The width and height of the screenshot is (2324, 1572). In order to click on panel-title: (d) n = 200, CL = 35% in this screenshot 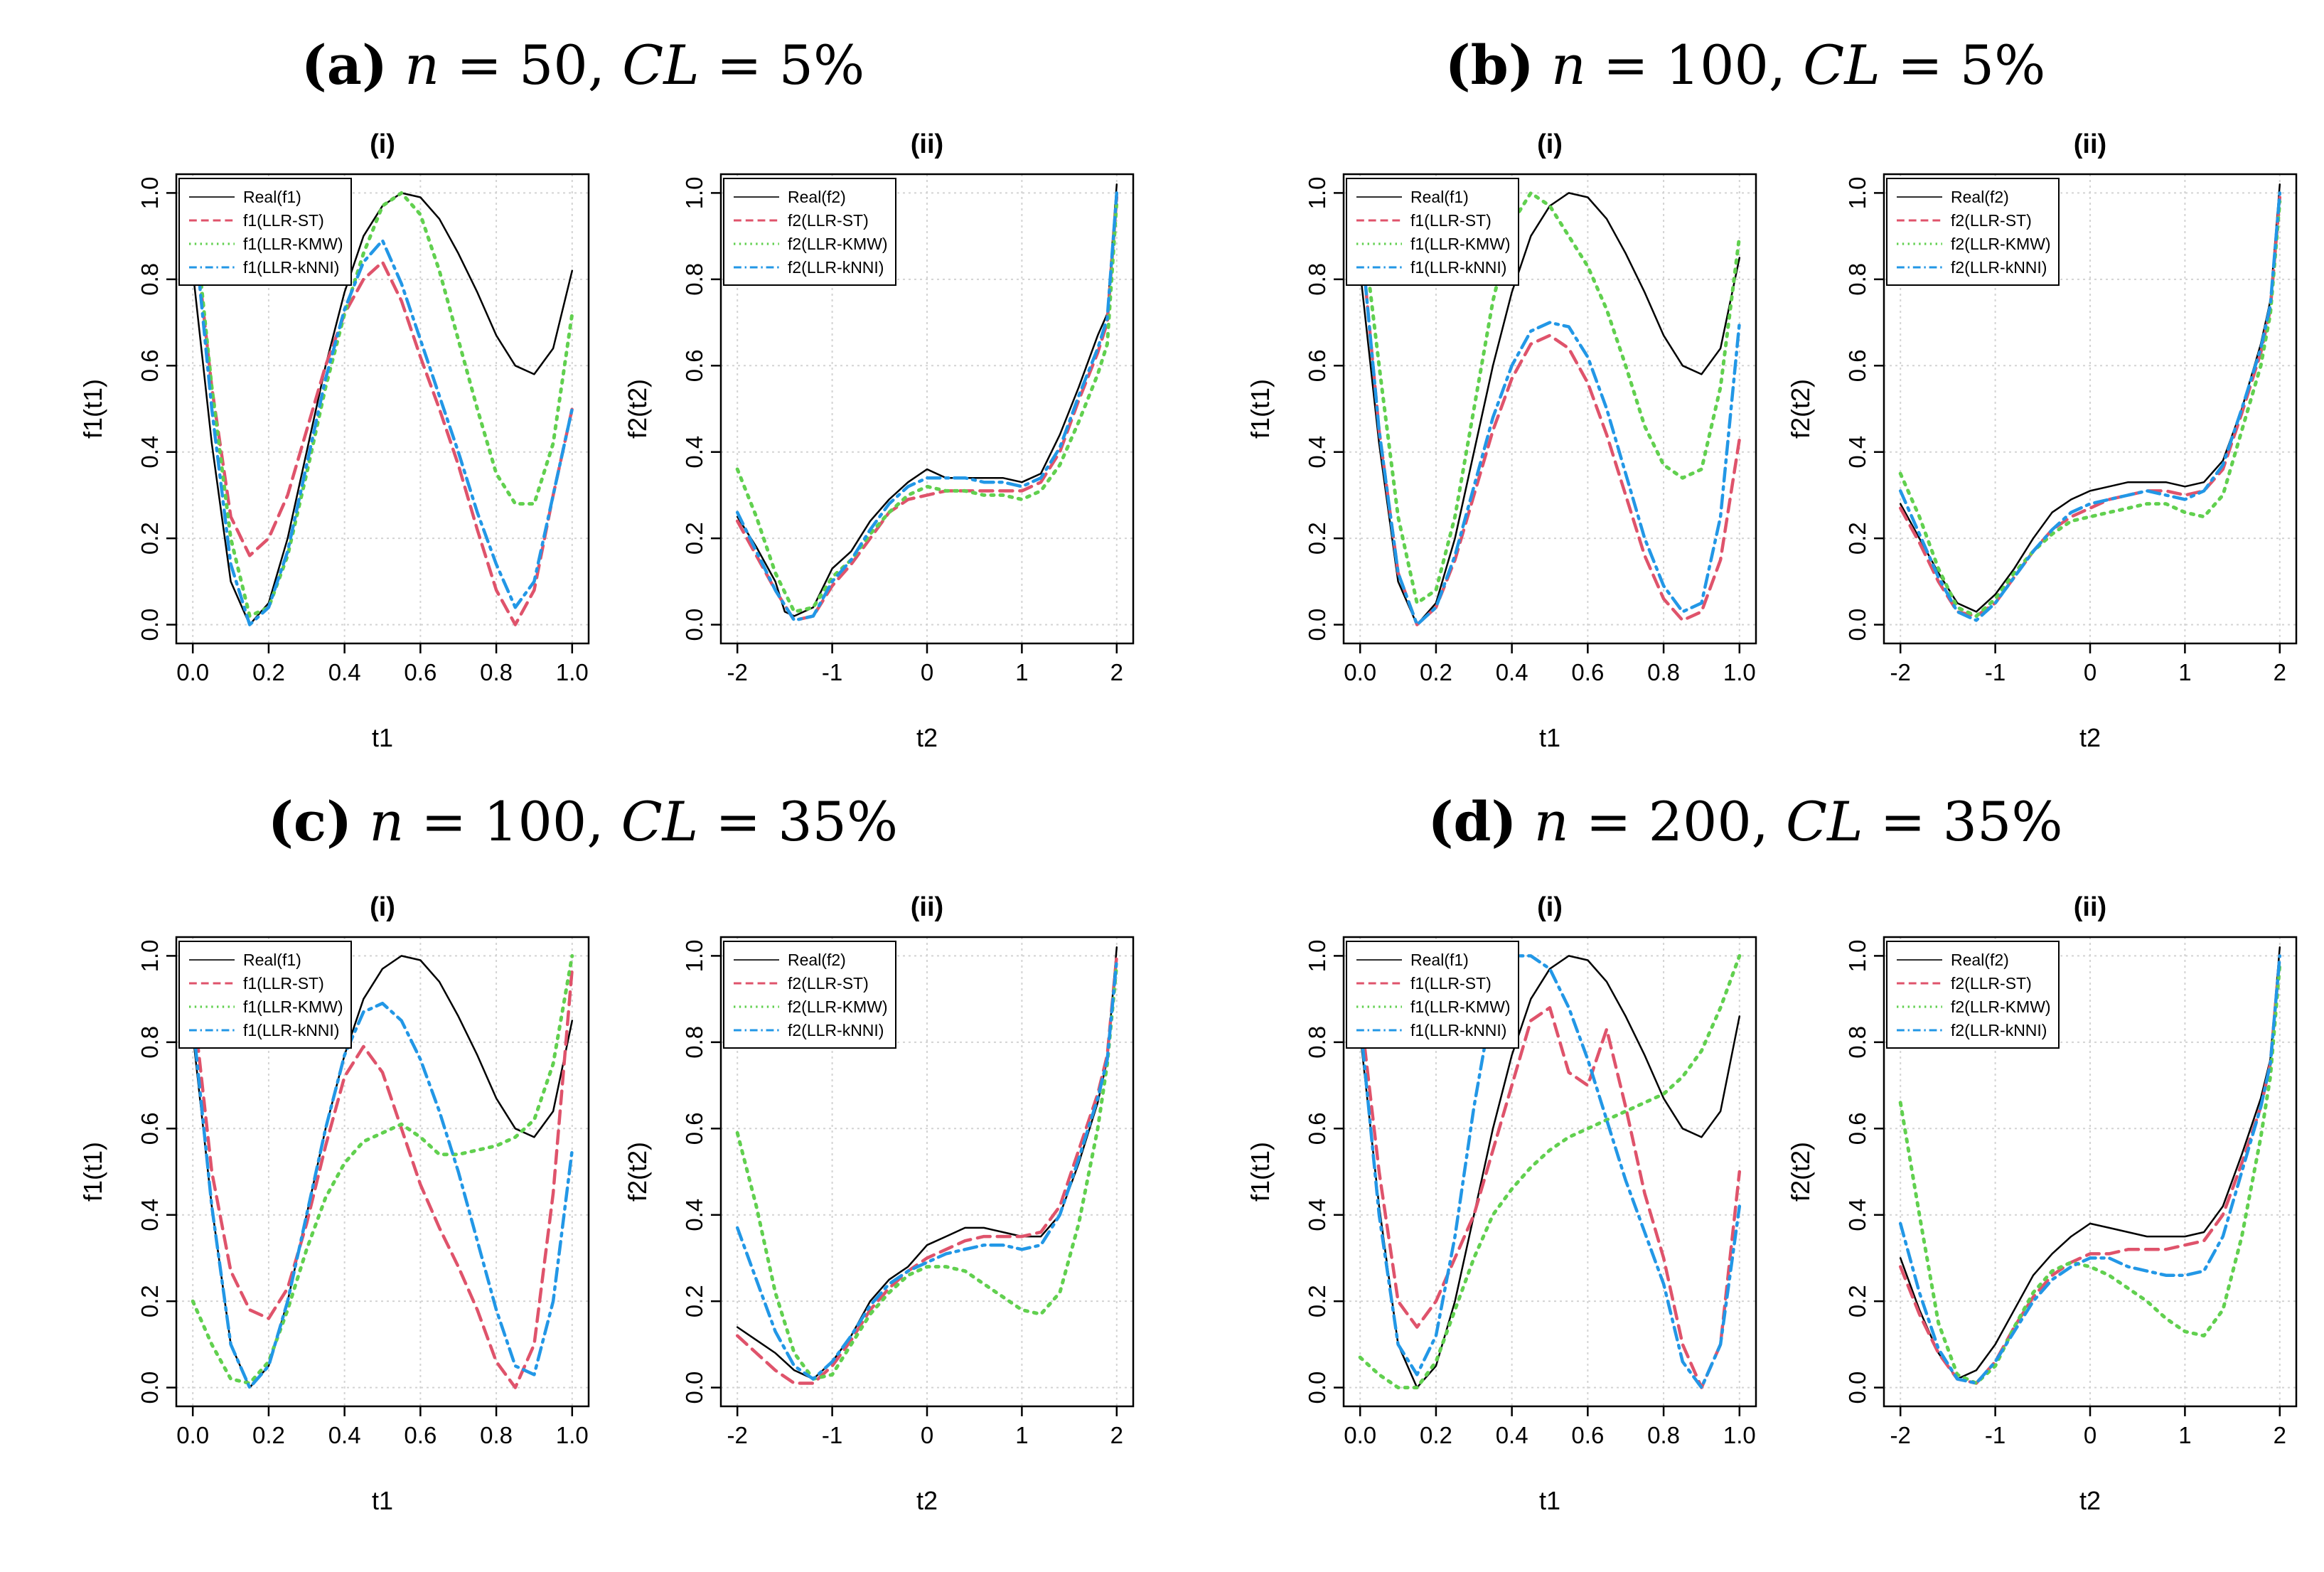, I will do `click(1745, 821)`.